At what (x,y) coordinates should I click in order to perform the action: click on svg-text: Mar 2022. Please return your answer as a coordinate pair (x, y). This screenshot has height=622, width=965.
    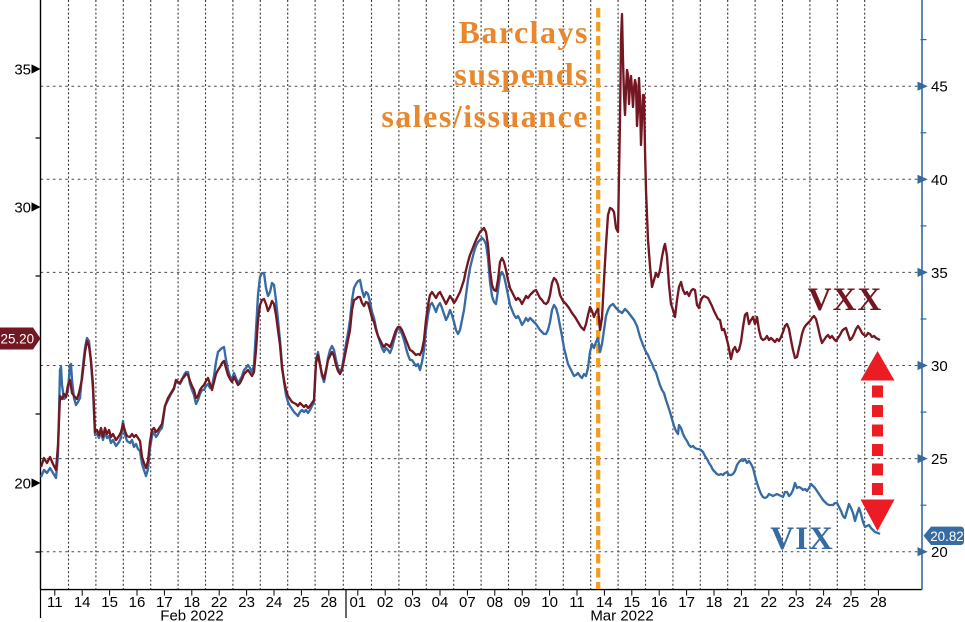
    Looking at the image, I should click on (621, 615).